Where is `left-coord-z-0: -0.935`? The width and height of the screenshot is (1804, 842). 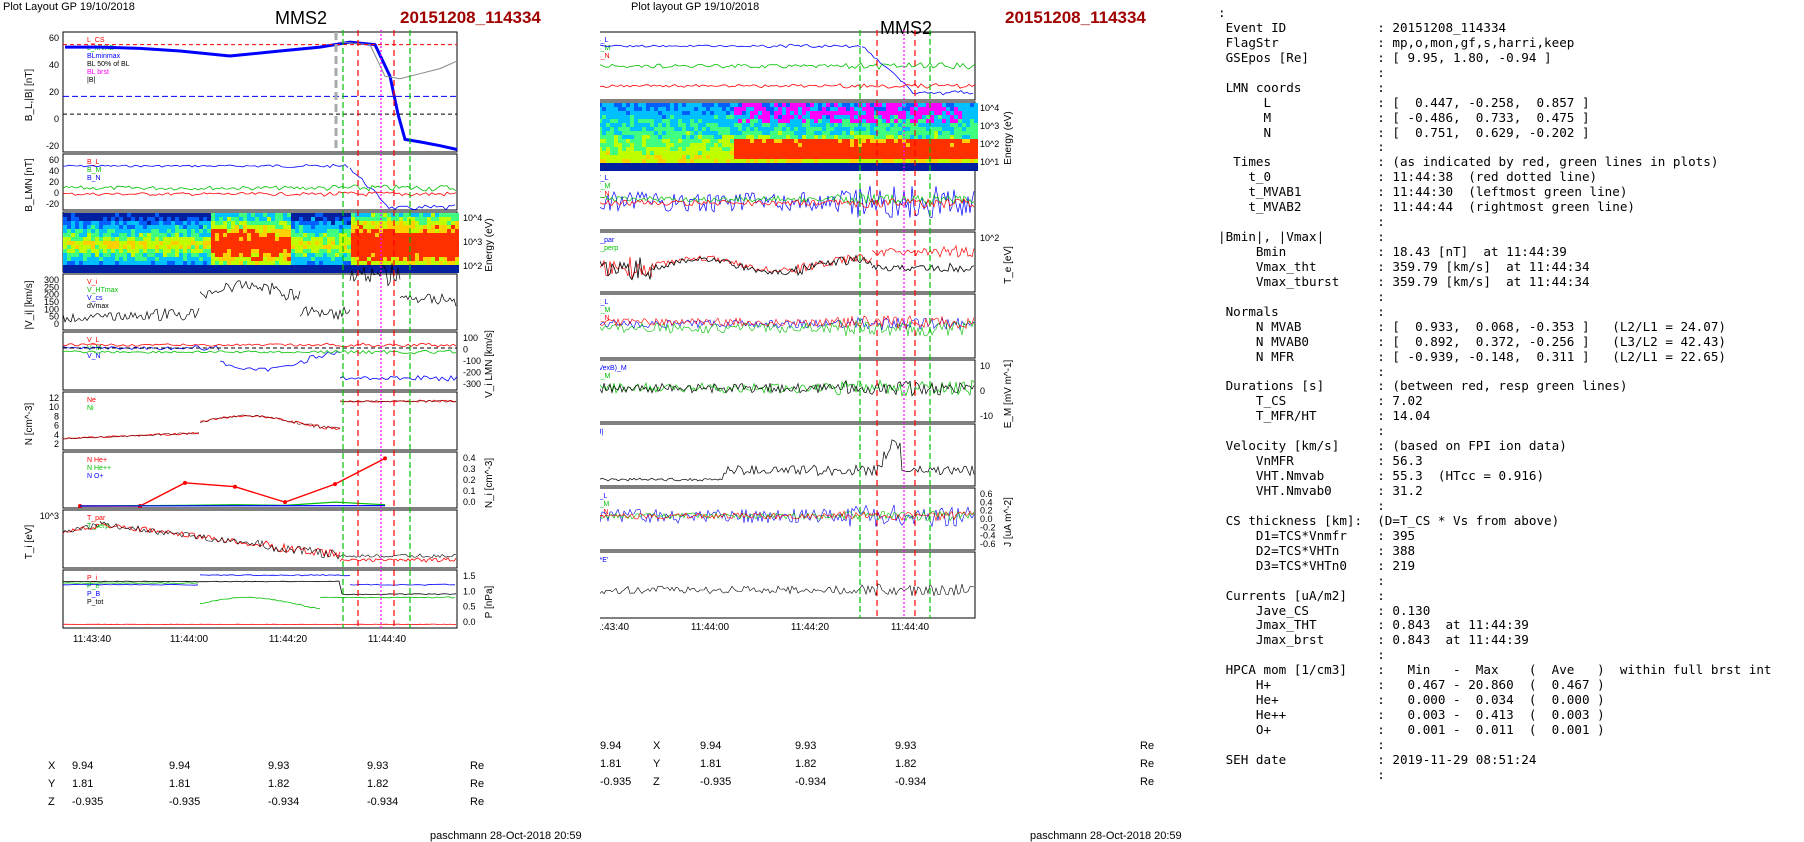 left-coord-z-0: -0.935 is located at coordinates (87, 802).